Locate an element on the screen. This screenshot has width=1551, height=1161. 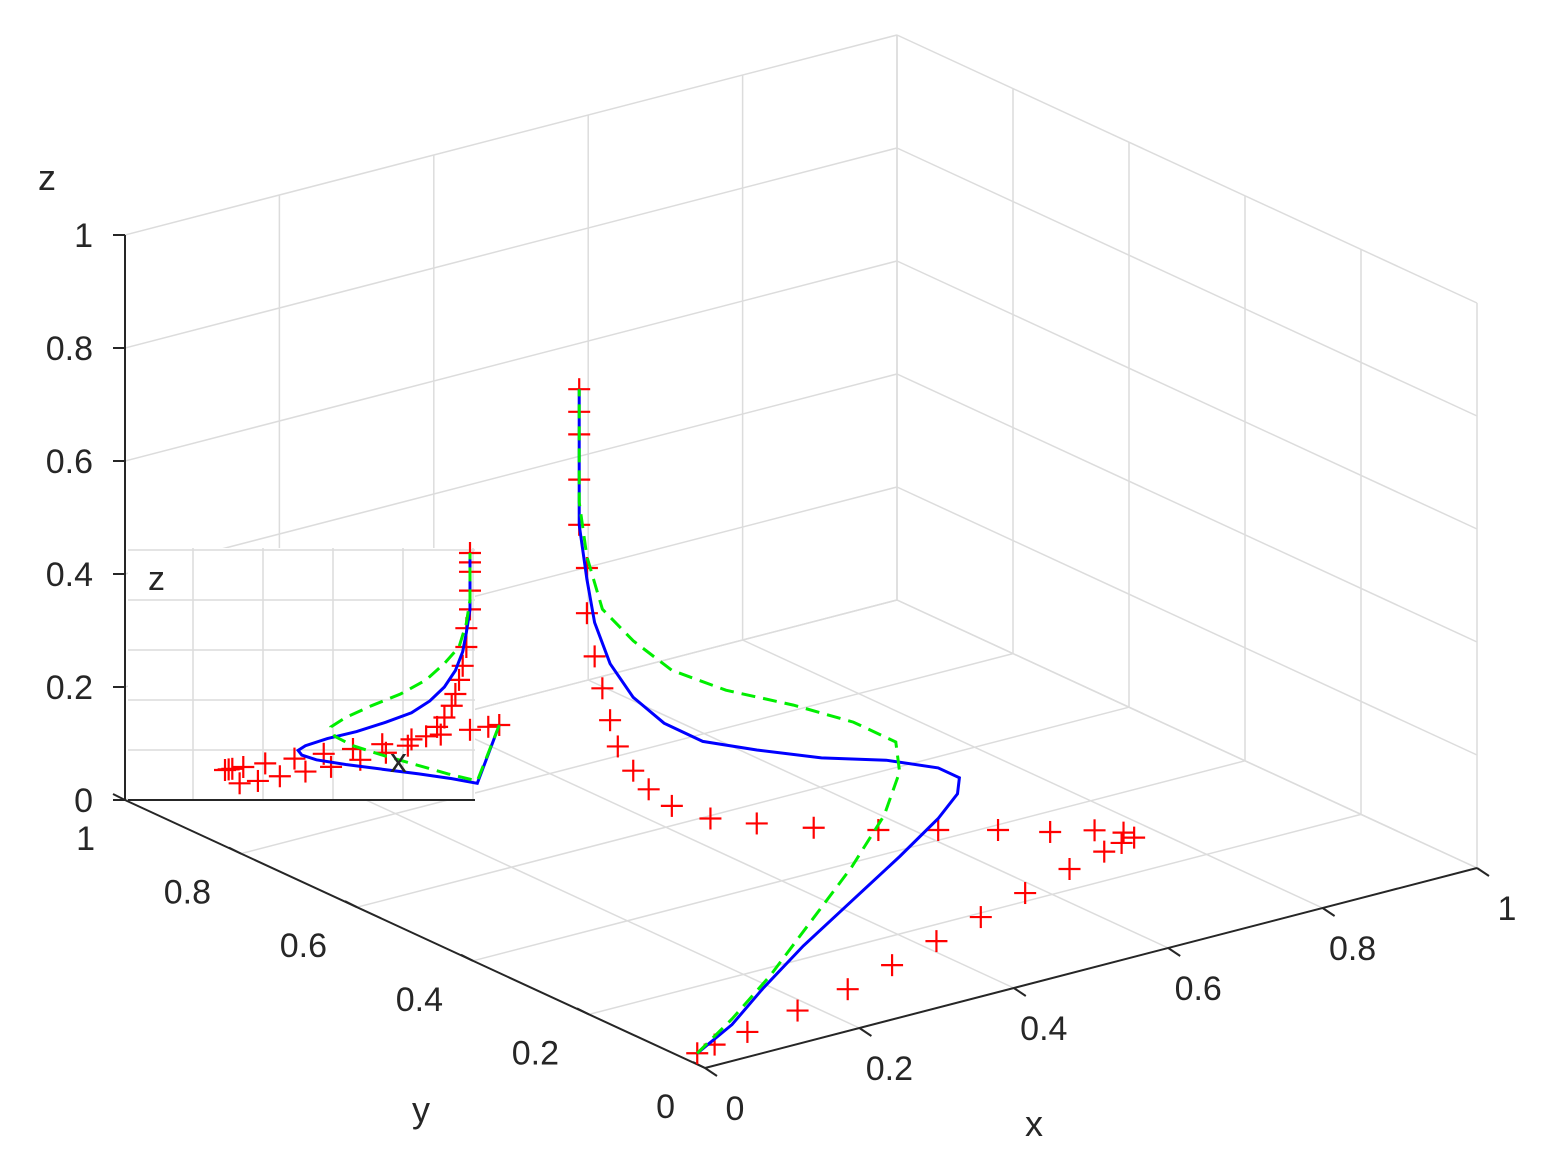
z-tick-label: 0.2 is located at coordinates (69, 688).